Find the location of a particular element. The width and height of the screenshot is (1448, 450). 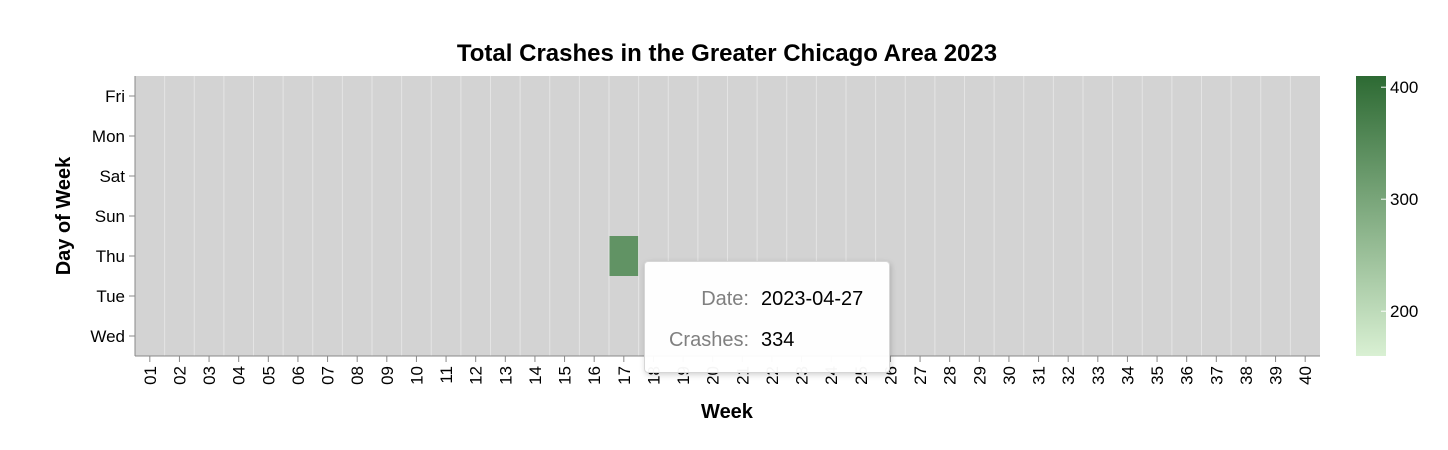

y-tick-label: Wed is located at coordinates (107, 336).